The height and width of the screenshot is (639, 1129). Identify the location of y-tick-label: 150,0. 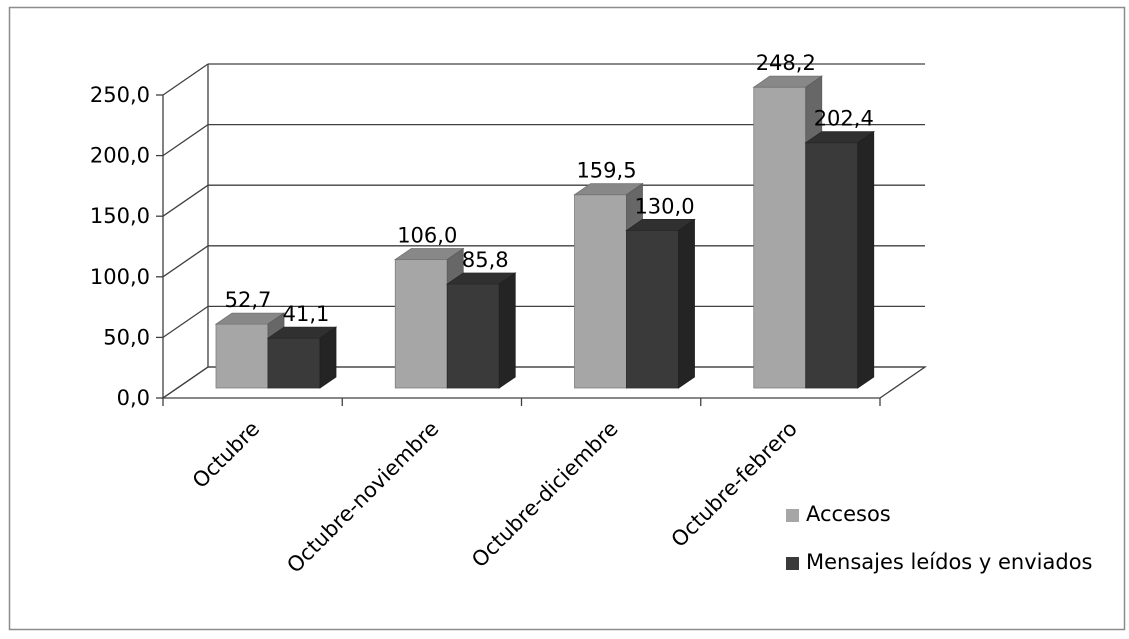
(120, 216).